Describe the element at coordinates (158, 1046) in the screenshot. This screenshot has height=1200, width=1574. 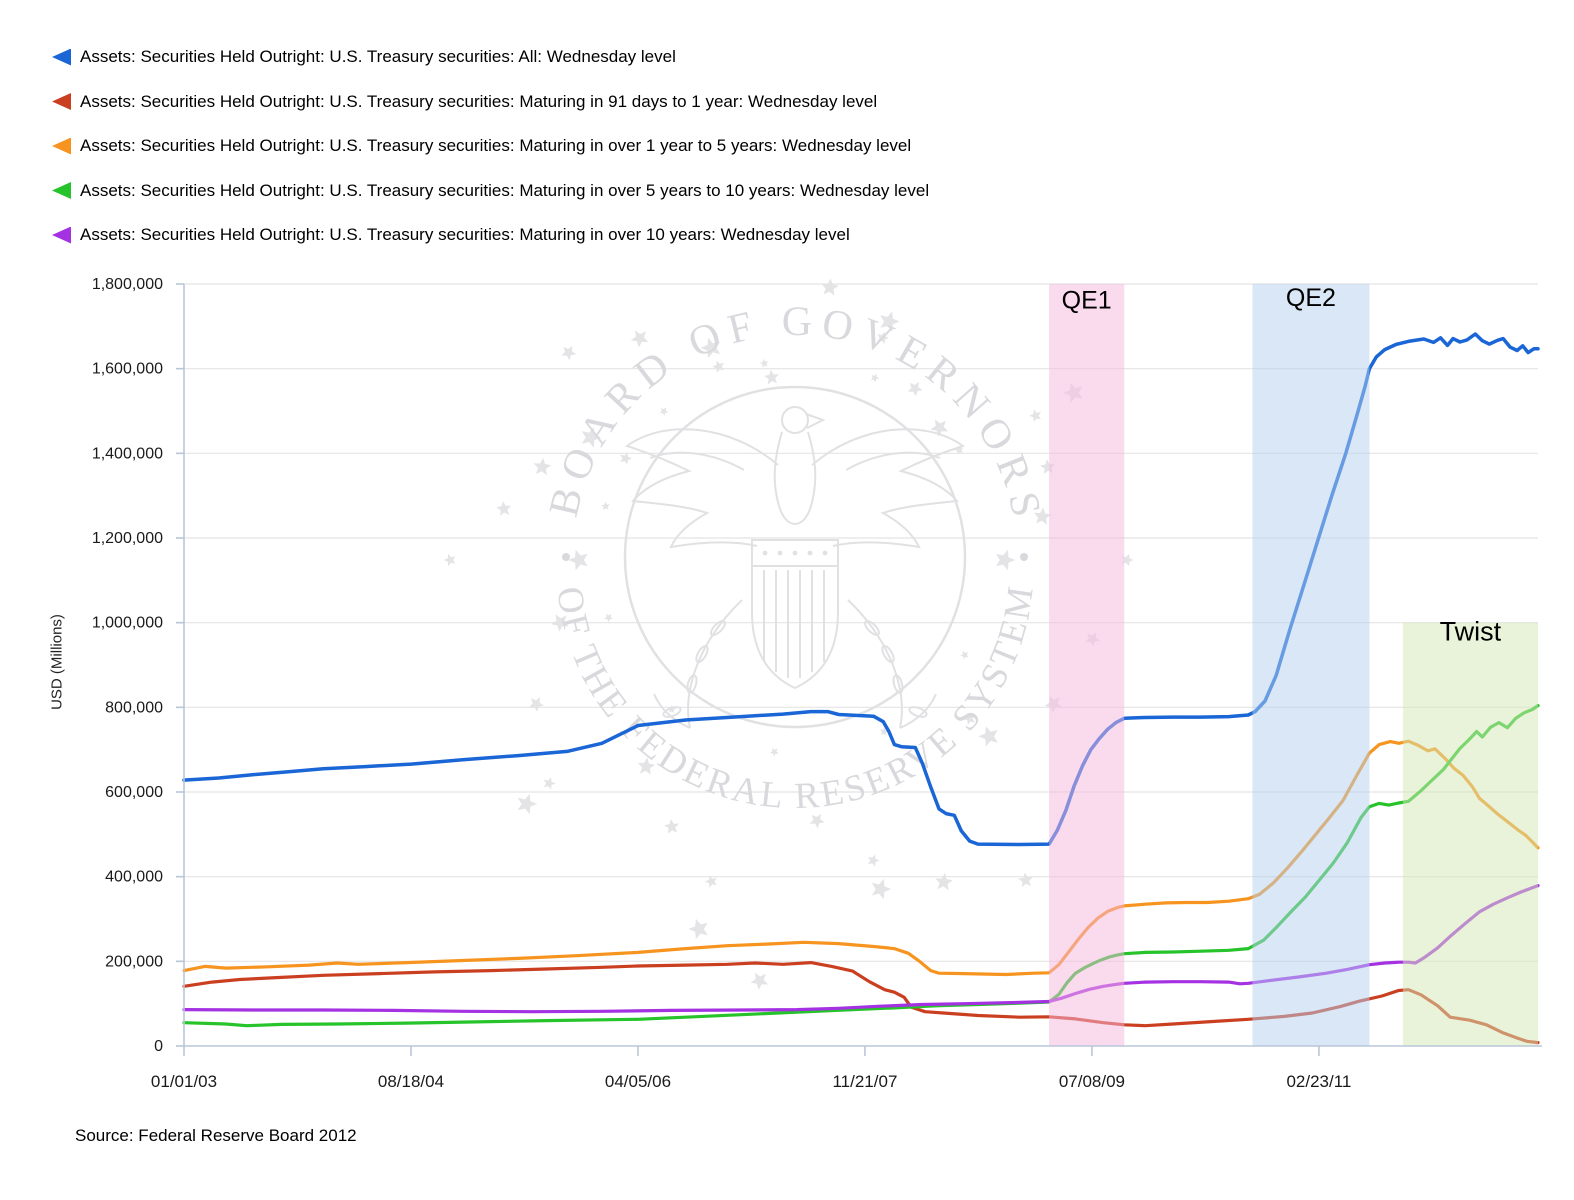
I see `y-tick-label: 0` at that location.